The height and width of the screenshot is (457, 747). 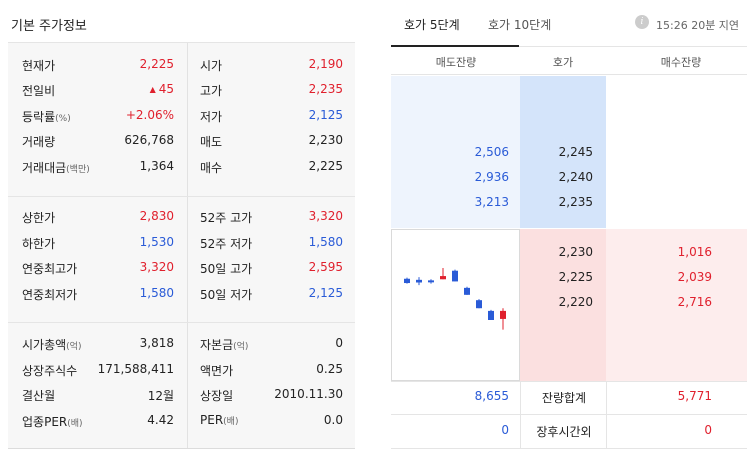 What do you see at coordinates (694, 302) in the screenshot?
I see `bid-qty: 2,716` at bounding box center [694, 302].